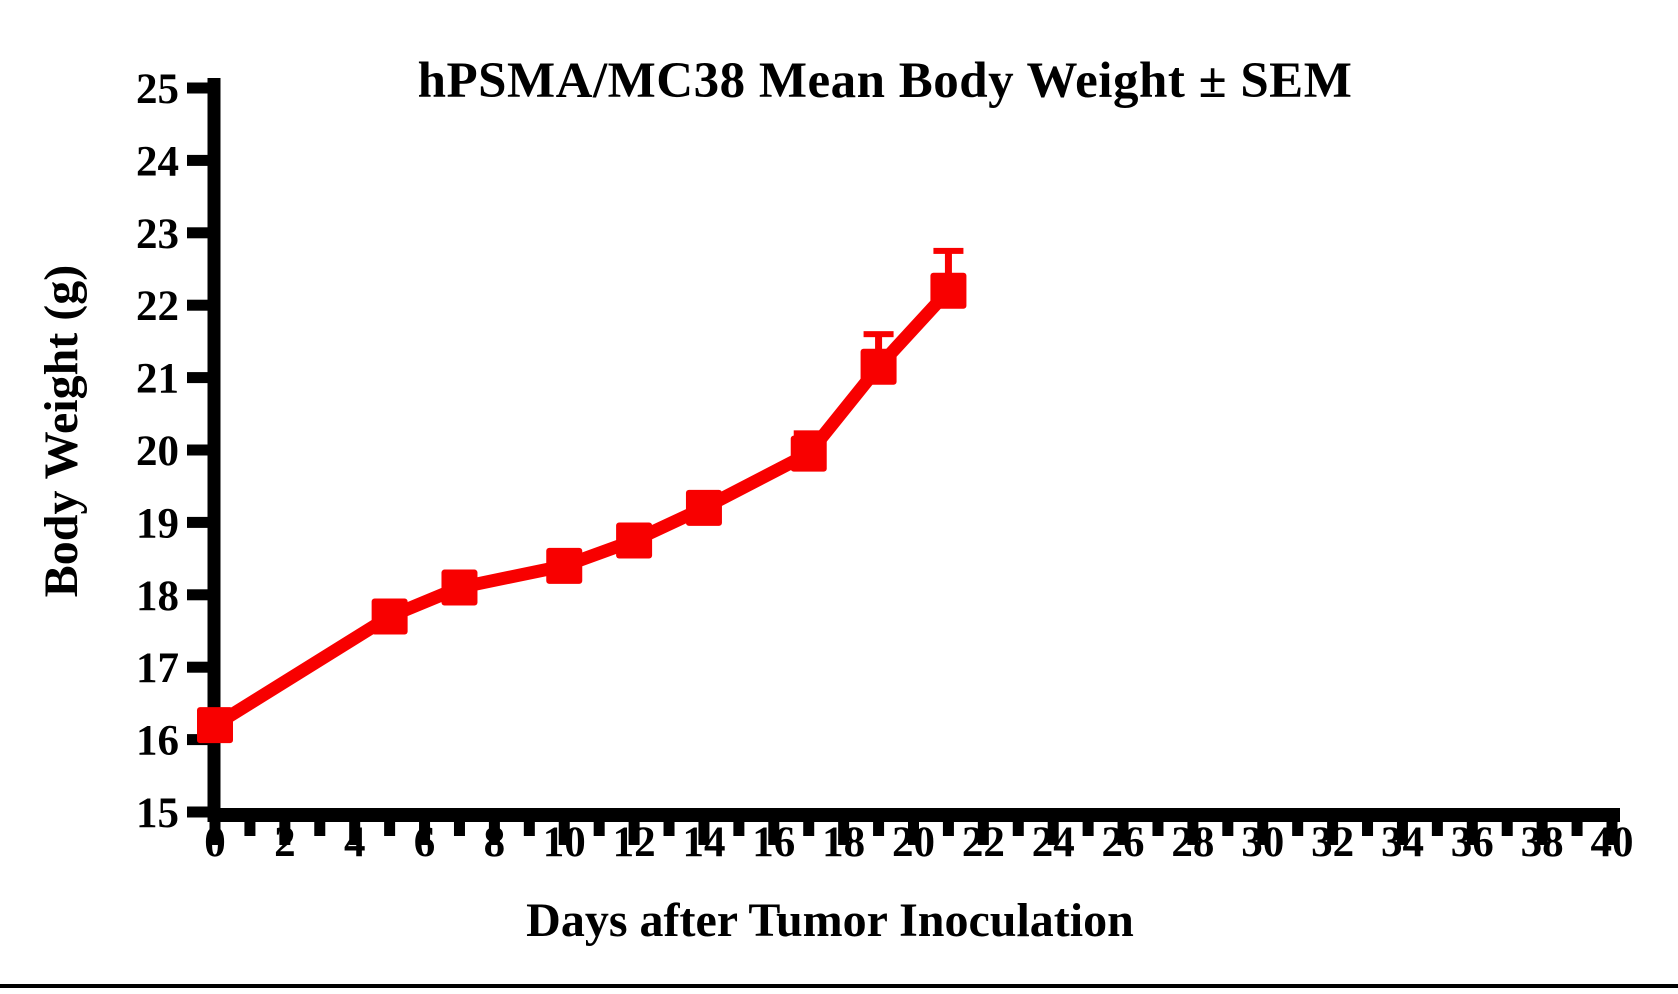  I want to click on x-tick-label: 10, so click(564, 842).